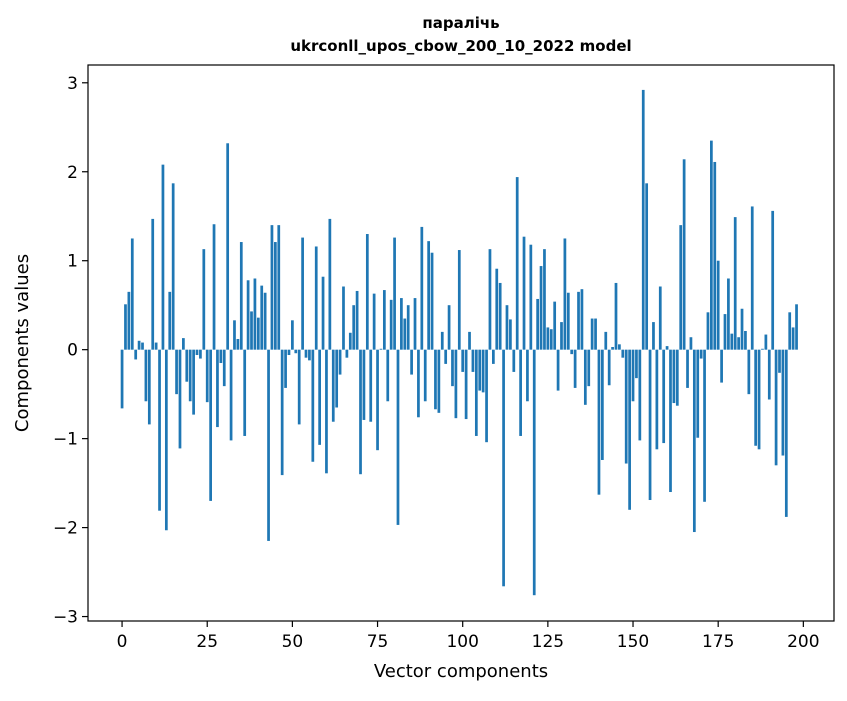 This screenshot has width=847, height=701. I want to click on x-tick-label-75: 75, so click(378, 642).